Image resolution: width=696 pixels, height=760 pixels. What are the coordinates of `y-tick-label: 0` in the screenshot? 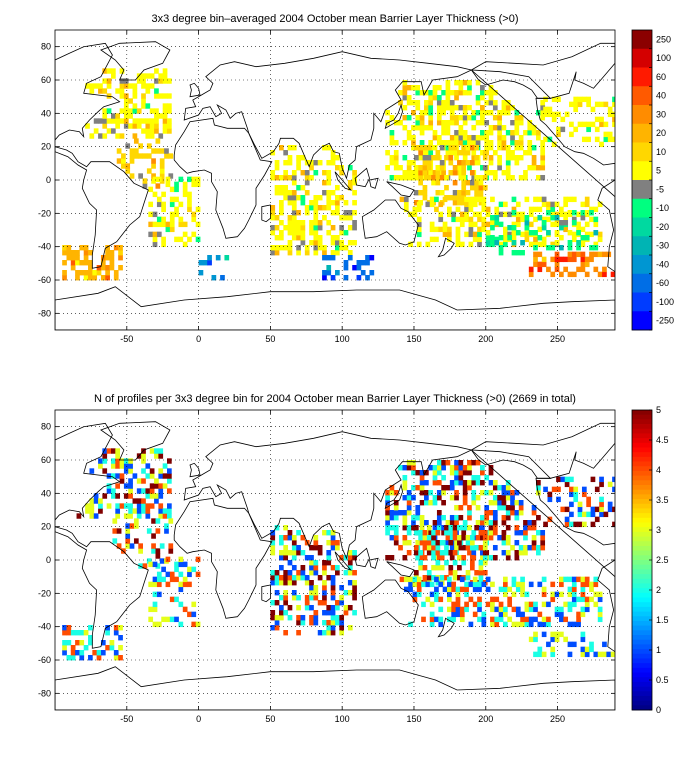 It's located at (48, 180).